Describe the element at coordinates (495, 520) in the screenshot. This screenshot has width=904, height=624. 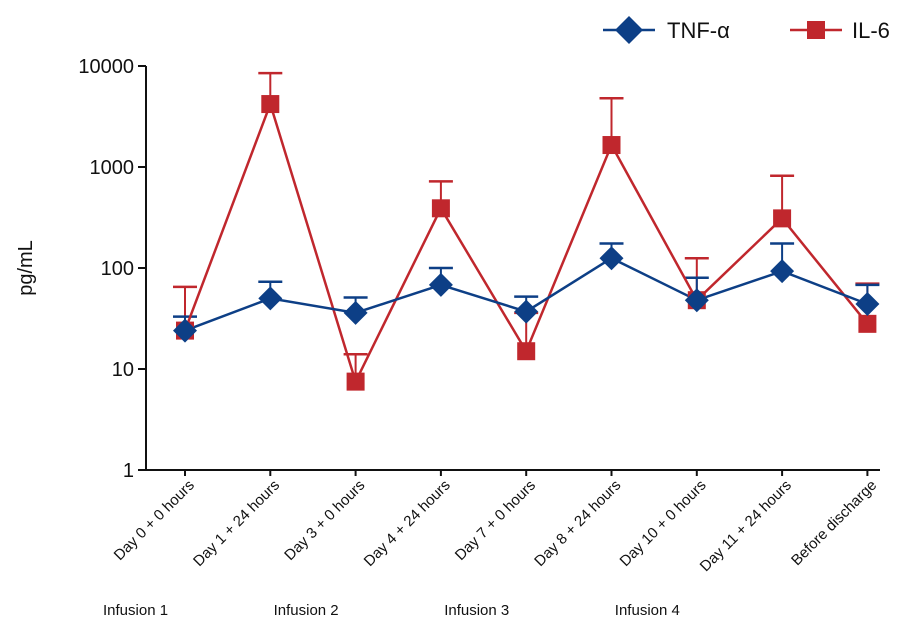
I see `x-tick-label: Day 7 + 0 hours` at that location.